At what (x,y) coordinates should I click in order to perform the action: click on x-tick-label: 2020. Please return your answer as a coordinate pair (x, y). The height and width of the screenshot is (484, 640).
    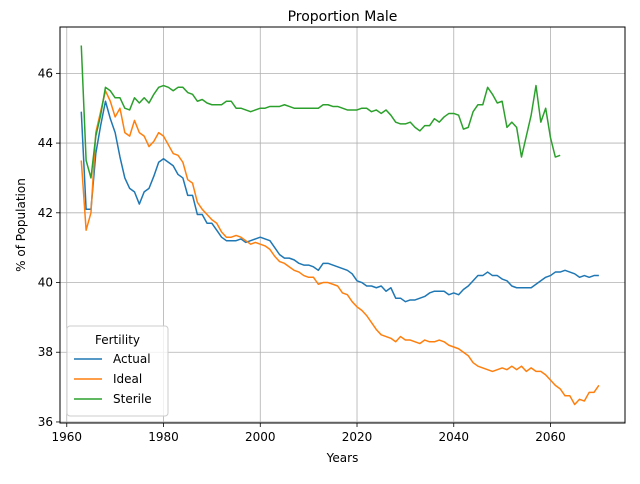
    Looking at the image, I should click on (357, 437).